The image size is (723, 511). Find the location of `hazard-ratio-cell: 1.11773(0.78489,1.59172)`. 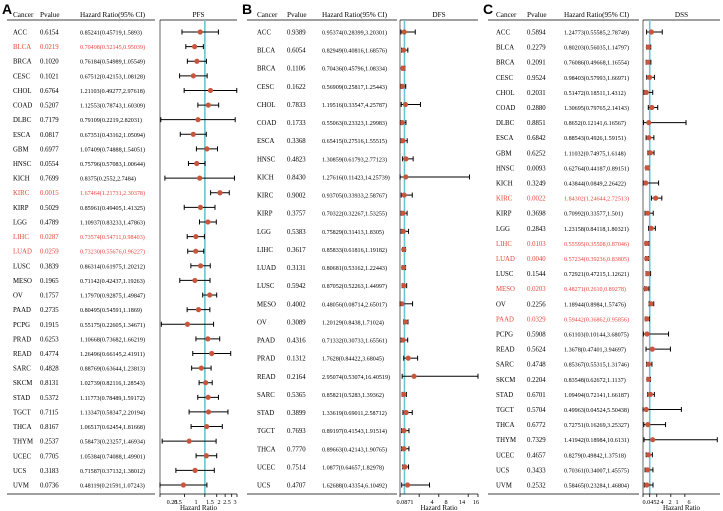

hazard-ratio-cell: 1.11773(0.78489,1.59172) is located at coordinates (112, 398).